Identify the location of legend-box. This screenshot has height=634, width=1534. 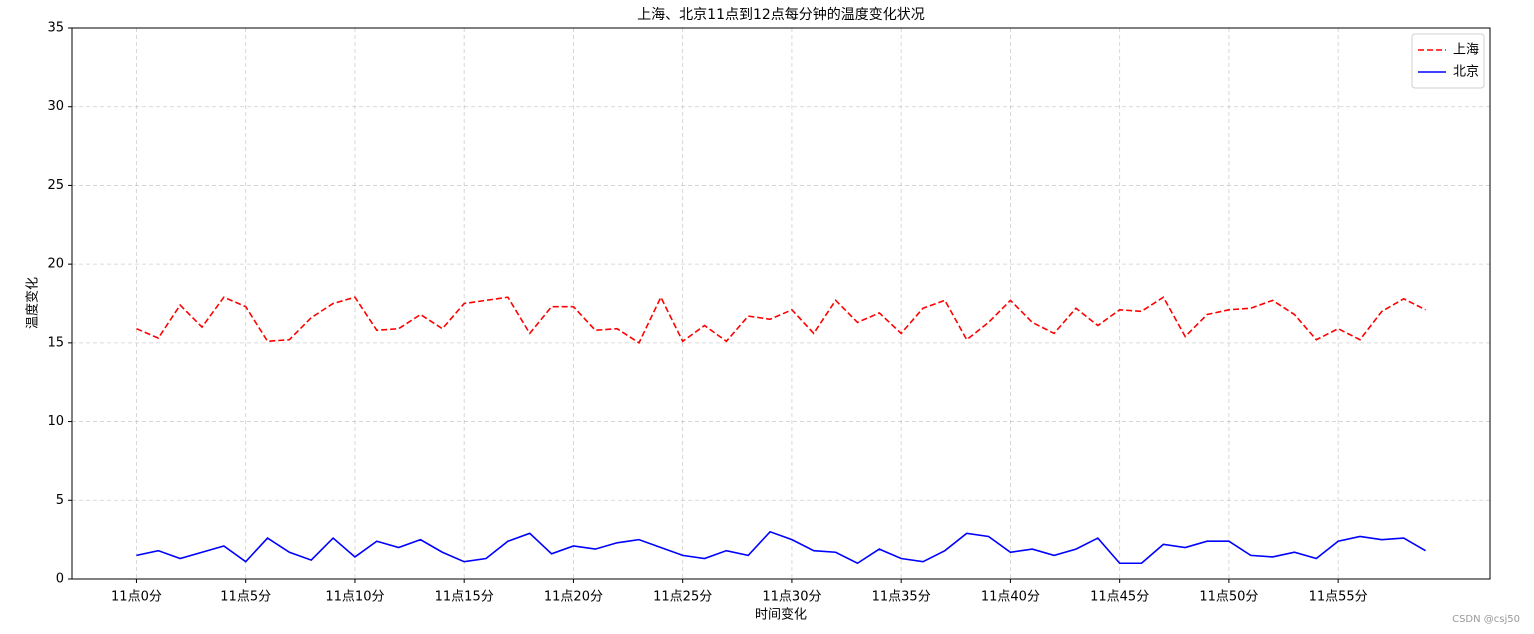
(1448, 61).